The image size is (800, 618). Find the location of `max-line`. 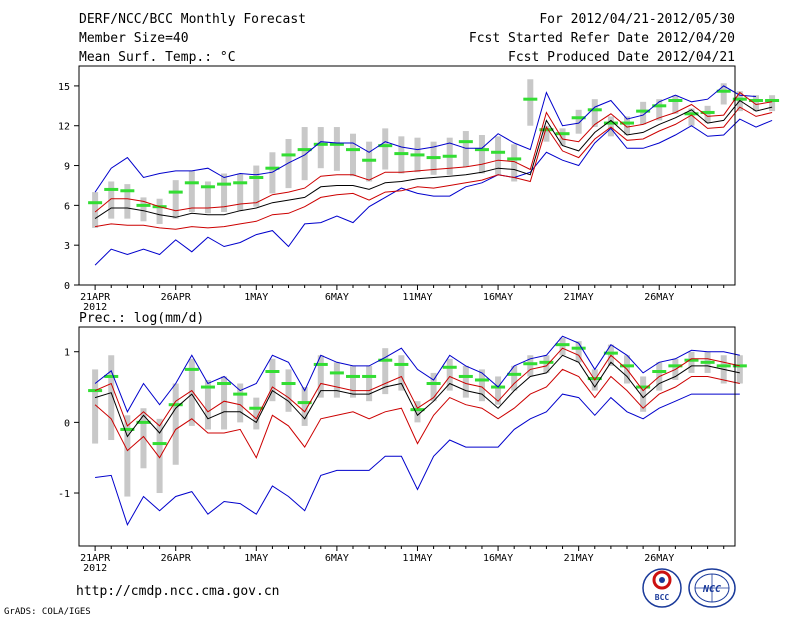

max-line is located at coordinates (425, 139).